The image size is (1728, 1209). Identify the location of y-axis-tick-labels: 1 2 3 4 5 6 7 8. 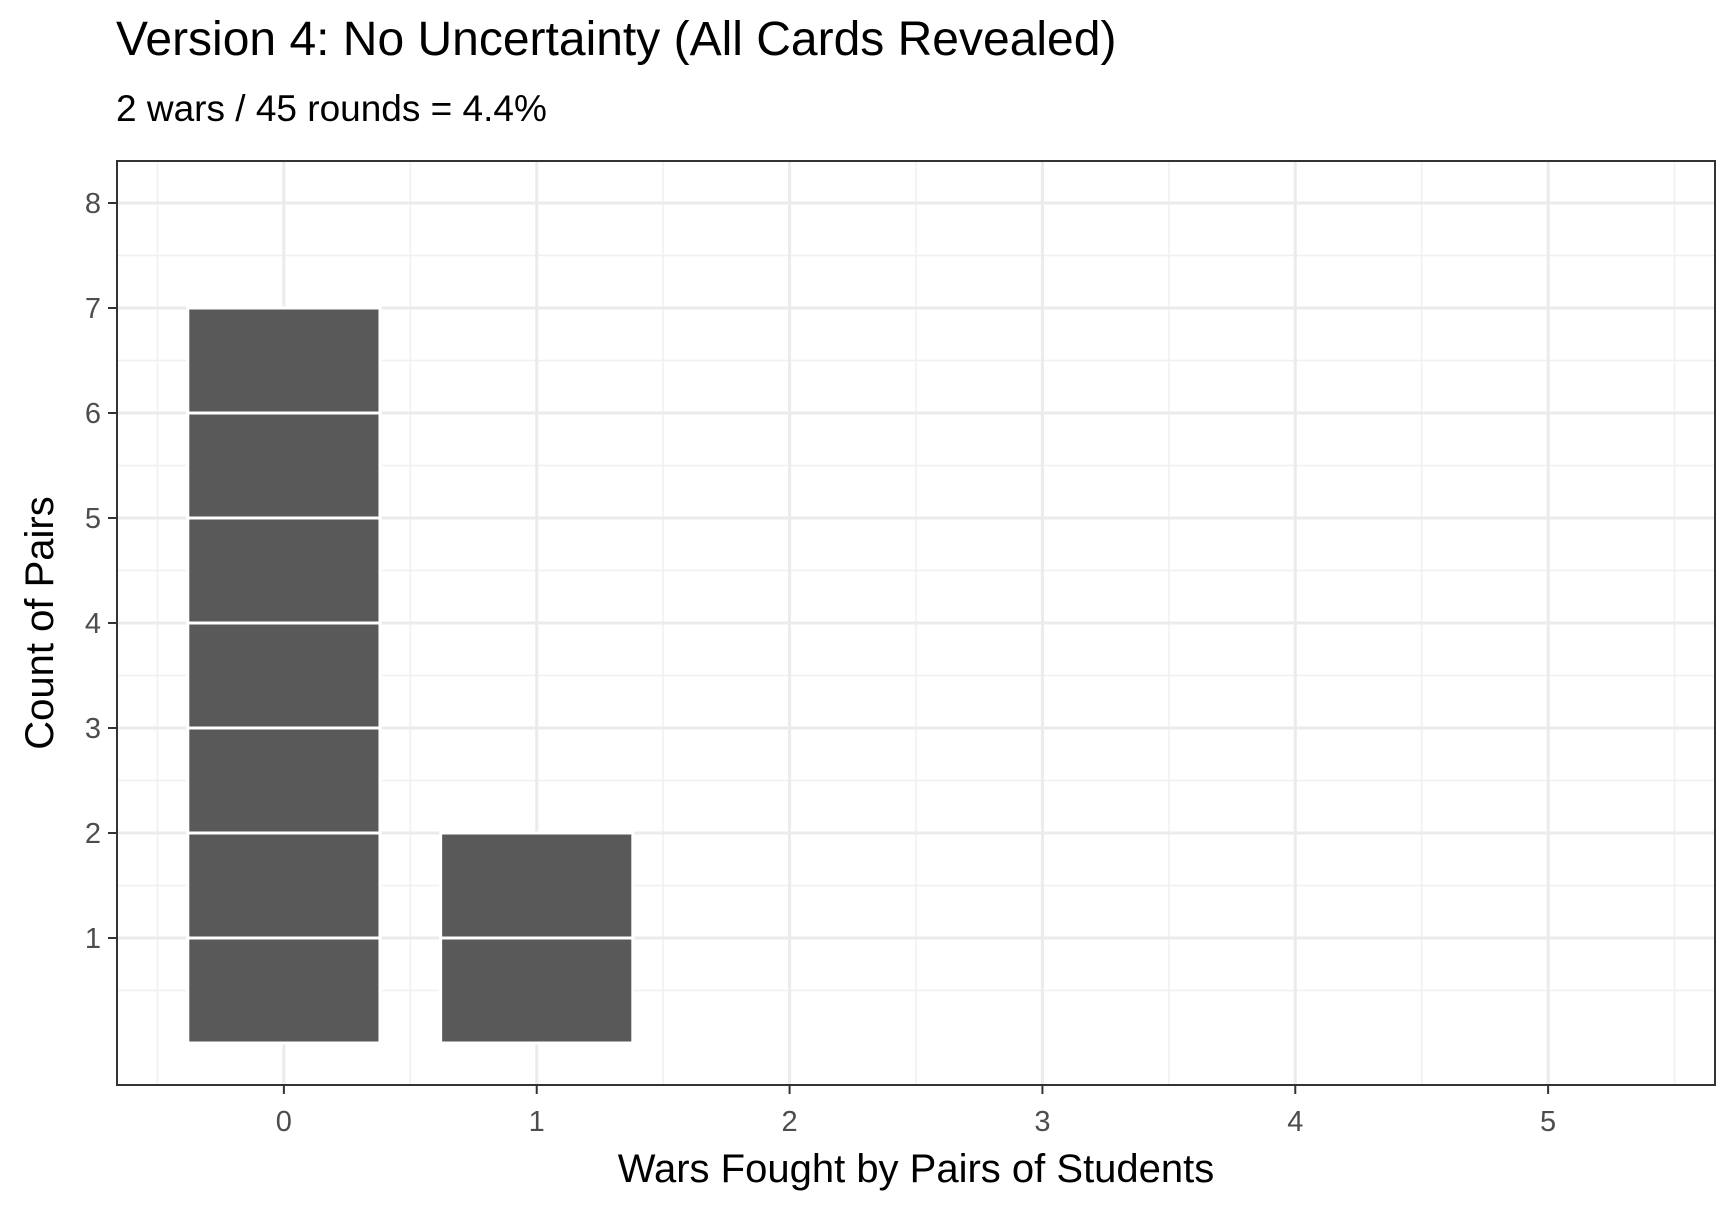
(93, 571).